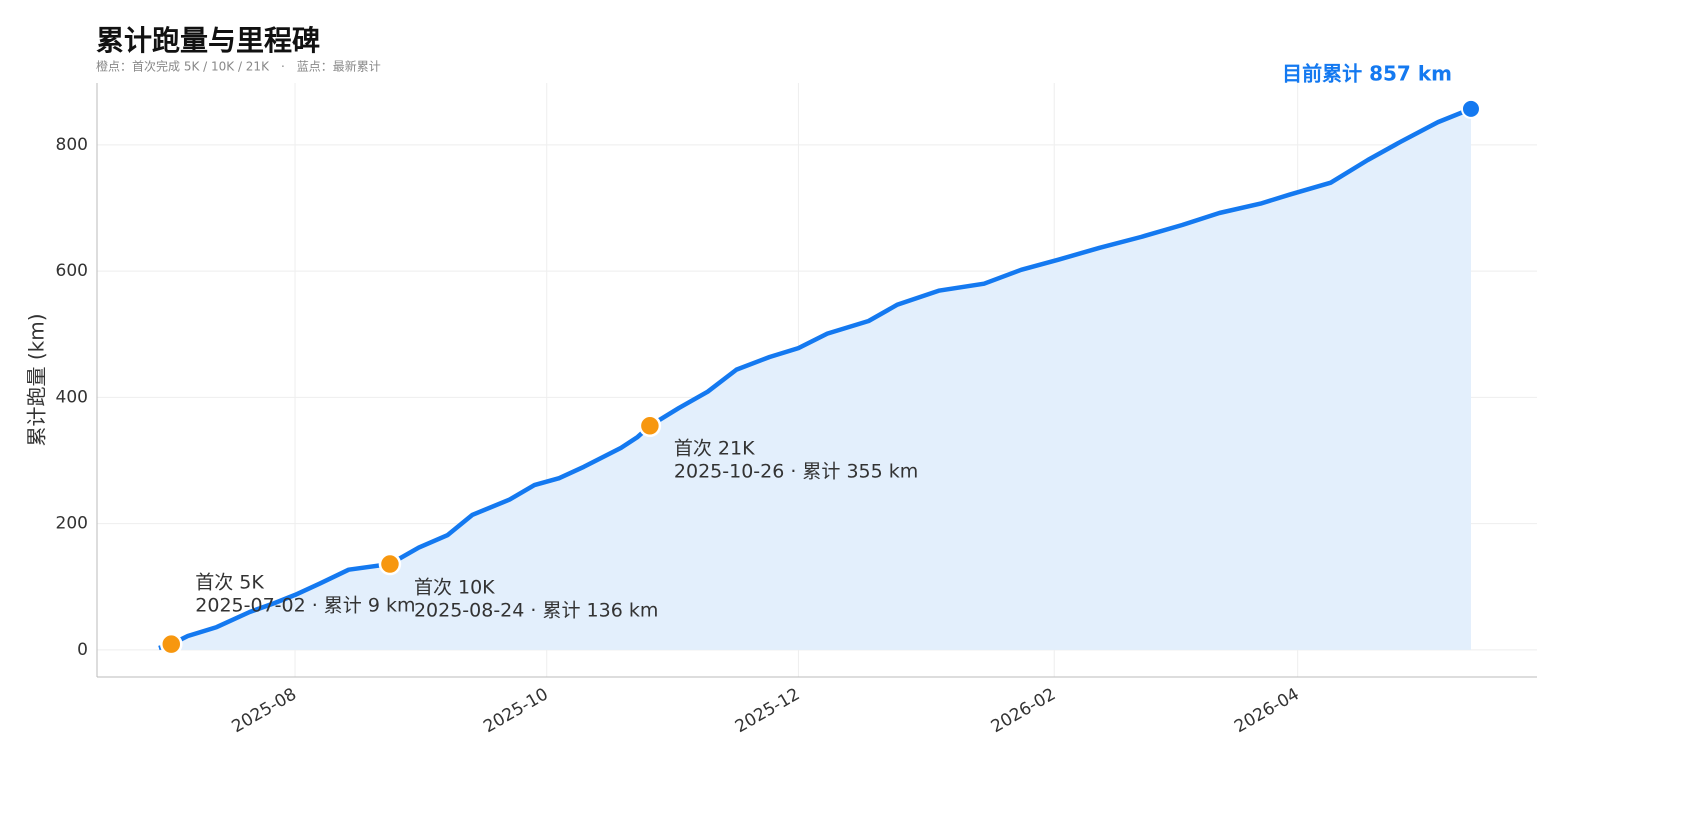 The width and height of the screenshot is (1699, 829). I want to click on y-tick-label: 0, so click(82, 650).